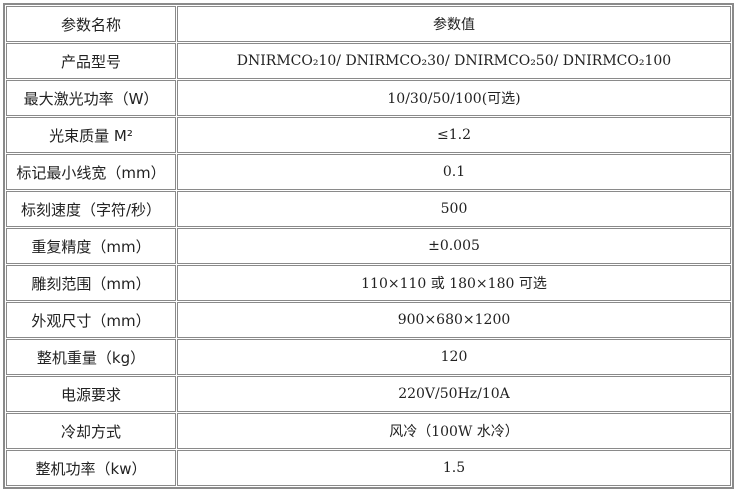 This screenshot has width=737, height=496. I want to click on table-row: 外观尺寸（mm） 900×680×1200, so click(368, 320).